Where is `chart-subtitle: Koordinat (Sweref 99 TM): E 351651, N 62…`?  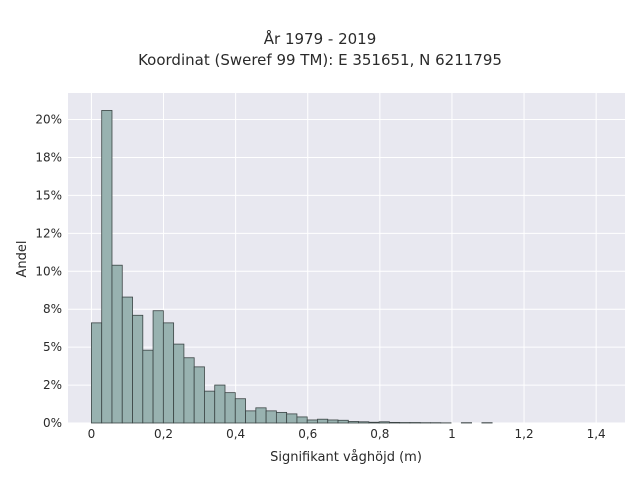 chart-subtitle: Koordinat (Sweref 99 TM): E 351651, N 62… is located at coordinates (320, 60).